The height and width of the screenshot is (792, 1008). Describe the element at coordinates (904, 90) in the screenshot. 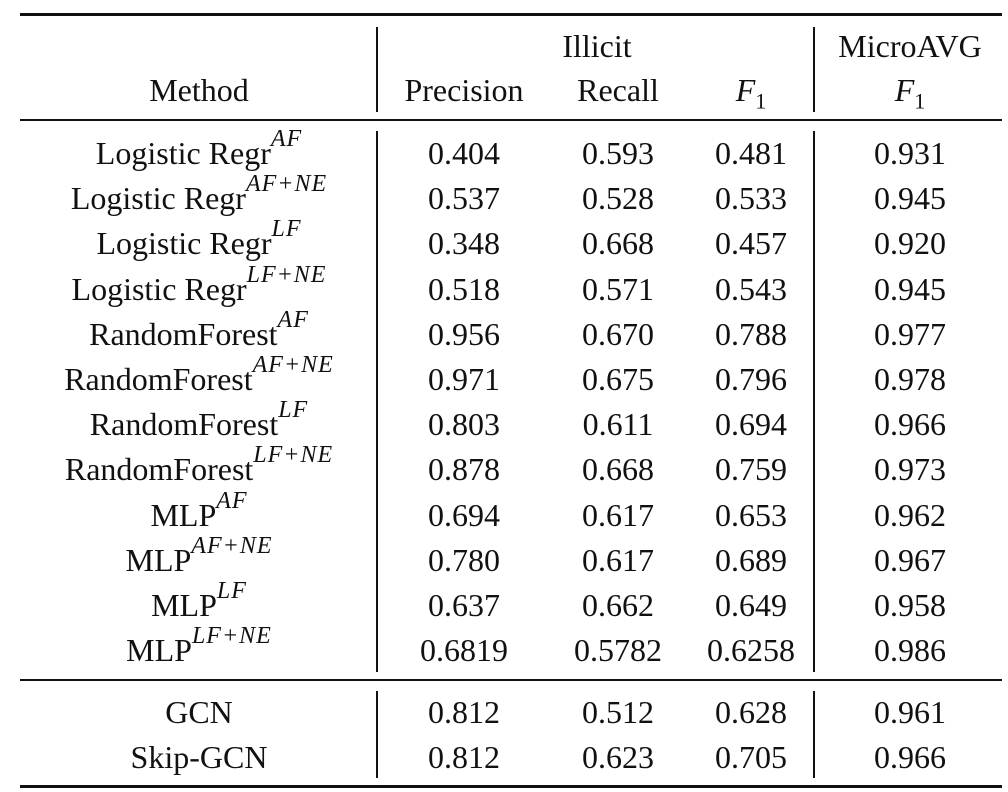

I see `micro-f1-header-base: F` at that location.